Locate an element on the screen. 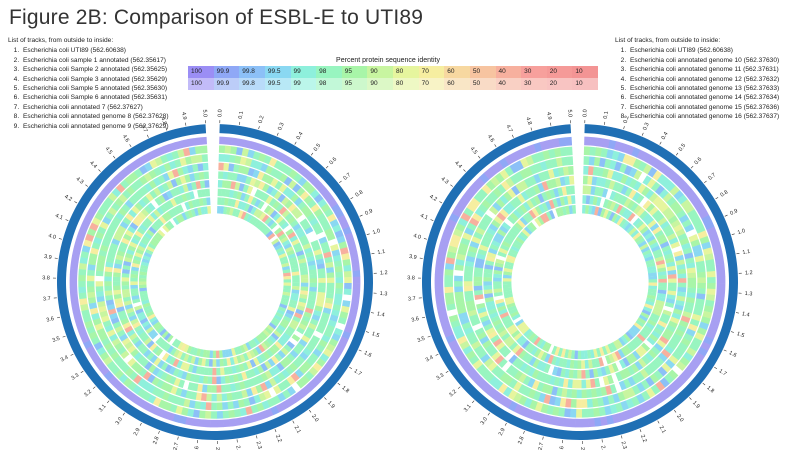 The width and height of the screenshot is (800, 450). legend-cell: 50 is located at coordinates (482, 72).